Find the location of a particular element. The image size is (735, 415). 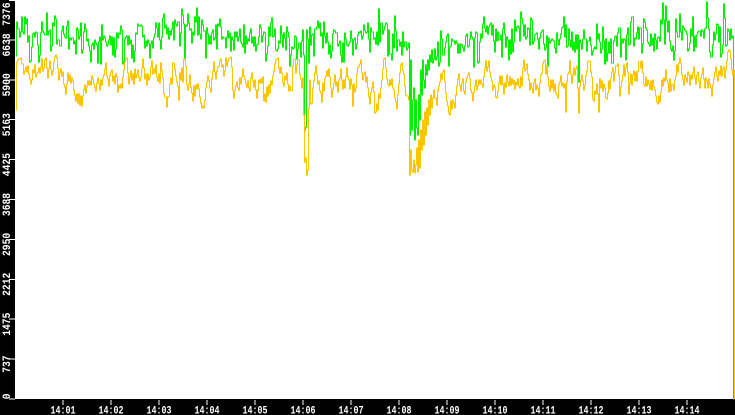

svg-text: 14:01 is located at coordinates (63, 410).